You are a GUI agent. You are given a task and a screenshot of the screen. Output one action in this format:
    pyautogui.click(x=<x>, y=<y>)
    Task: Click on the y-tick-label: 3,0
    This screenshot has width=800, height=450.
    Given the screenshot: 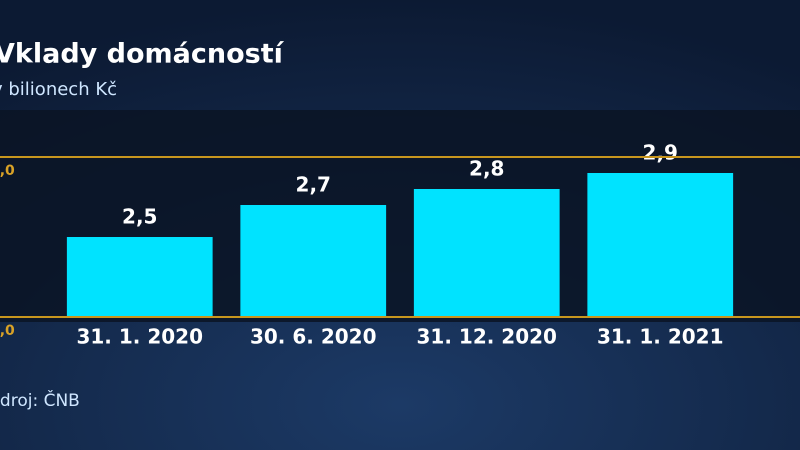 What is the action you would take?
    pyautogui.click(x=7, y=171)
    